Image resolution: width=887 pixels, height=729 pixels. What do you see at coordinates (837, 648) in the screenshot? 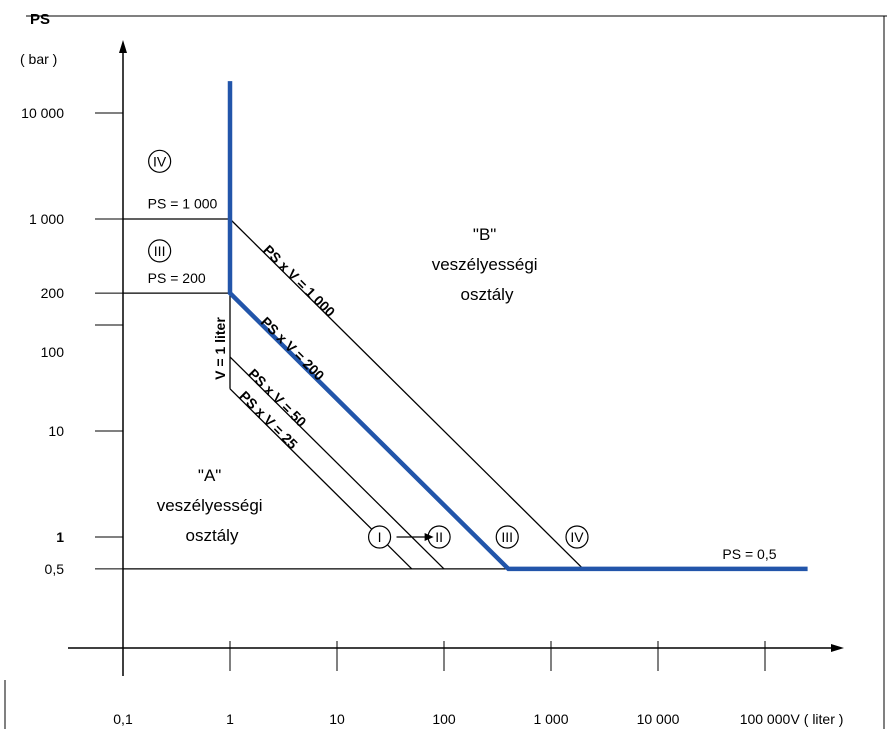
I see `x-axis-arrow` at bounding box center [837, 648].